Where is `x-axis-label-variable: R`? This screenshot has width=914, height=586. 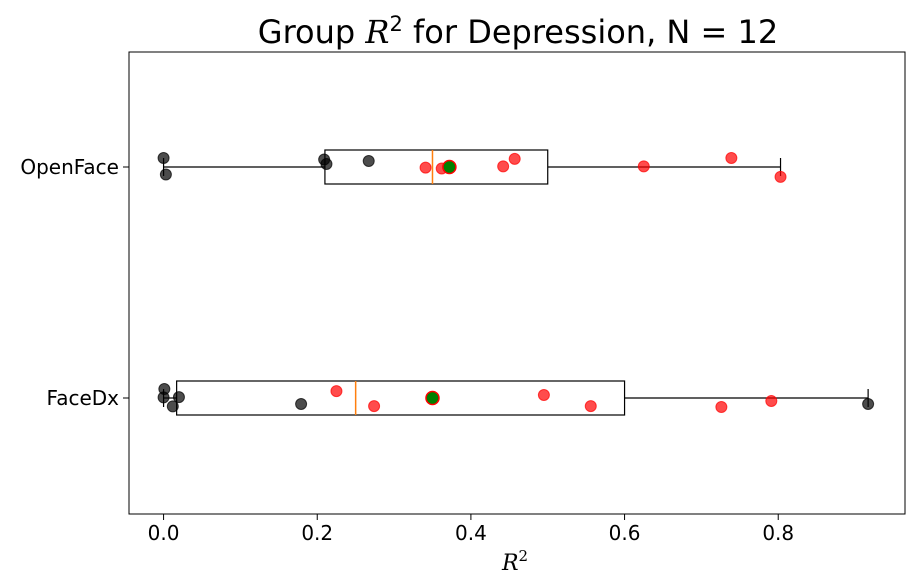 x-axis-label-variable: R is located at coordinates (510, 563).